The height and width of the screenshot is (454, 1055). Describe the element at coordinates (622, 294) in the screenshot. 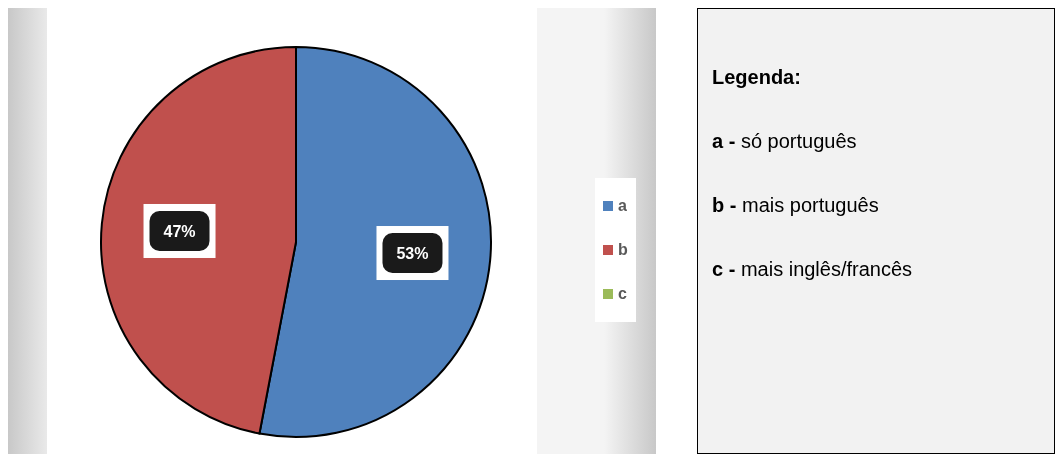

I see `legend-label: c` at that location.